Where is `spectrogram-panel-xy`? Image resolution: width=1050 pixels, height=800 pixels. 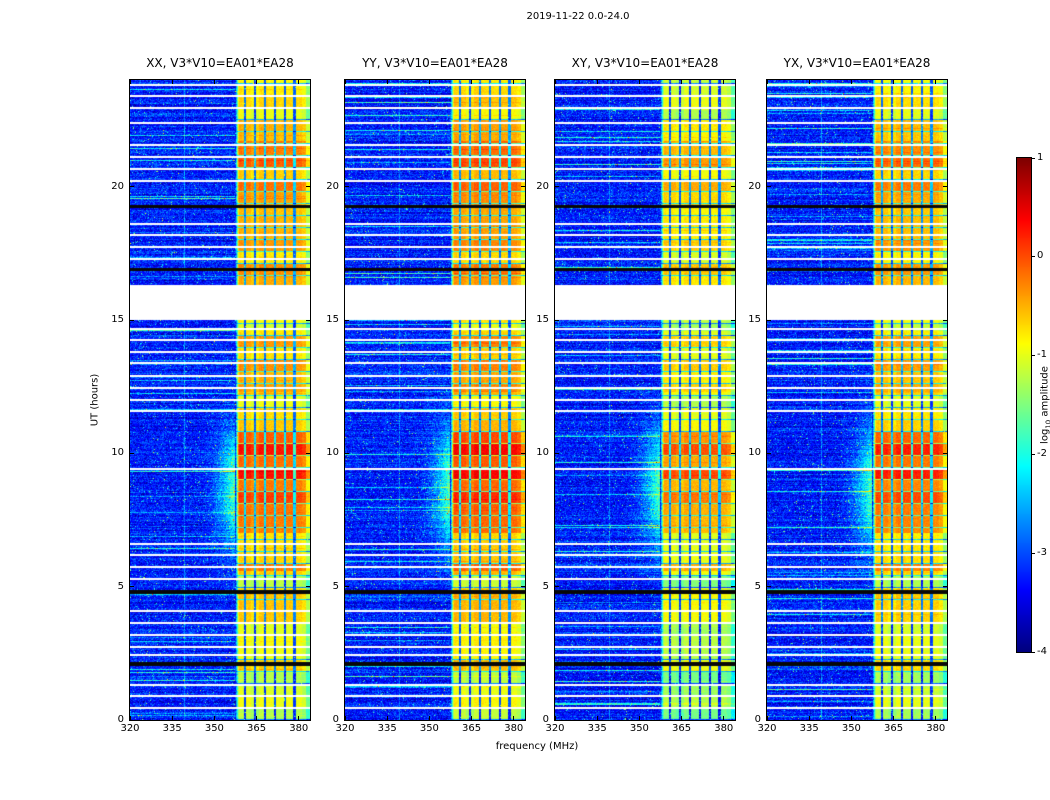 spectrogram-panel-xy is located at coordinates (645, 400).